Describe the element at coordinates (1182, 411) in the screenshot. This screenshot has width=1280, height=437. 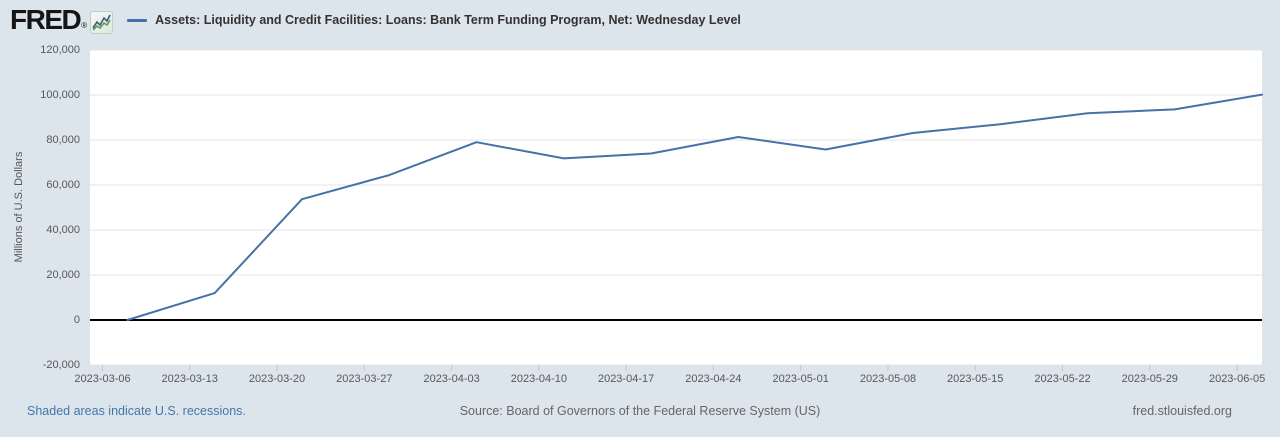
I see `fred-site-link: fred.stlouisfed.org` at that location.